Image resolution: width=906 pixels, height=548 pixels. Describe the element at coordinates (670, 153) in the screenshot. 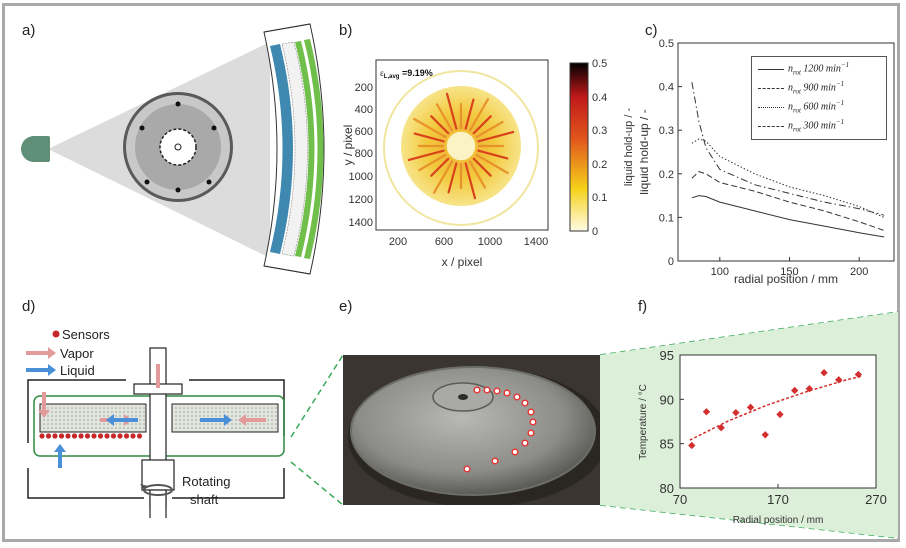

I see `chart-c-yticks: 0 0.1 0.2 0.3 0.4 0.5` at that location.